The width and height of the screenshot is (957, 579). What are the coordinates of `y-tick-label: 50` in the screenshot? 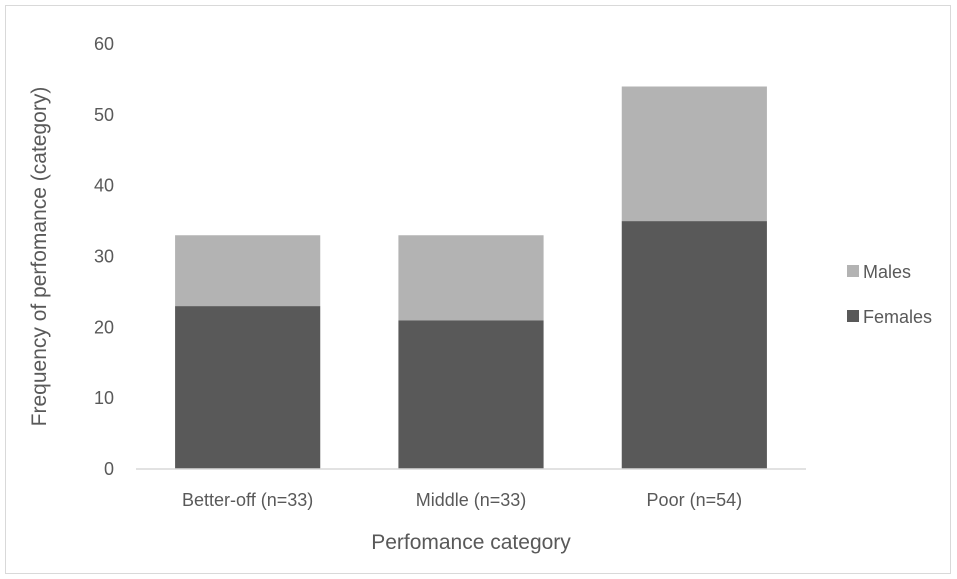 It's located at (104, 115).